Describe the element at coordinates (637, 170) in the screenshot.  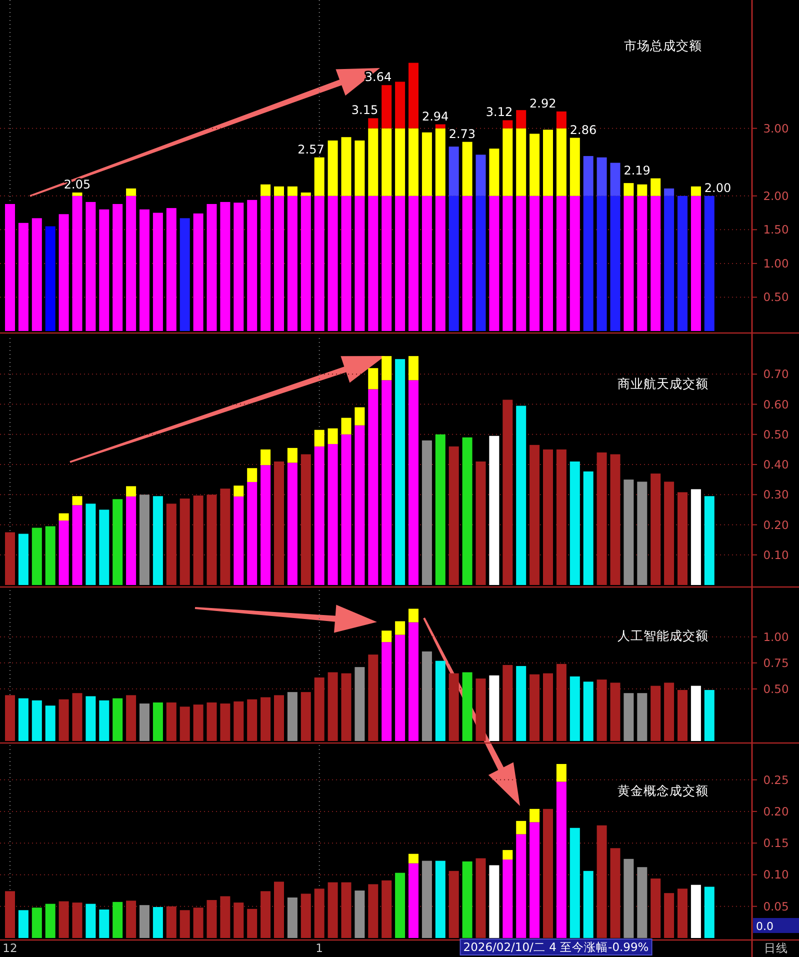
I see `total-label: 2.19` at that location.